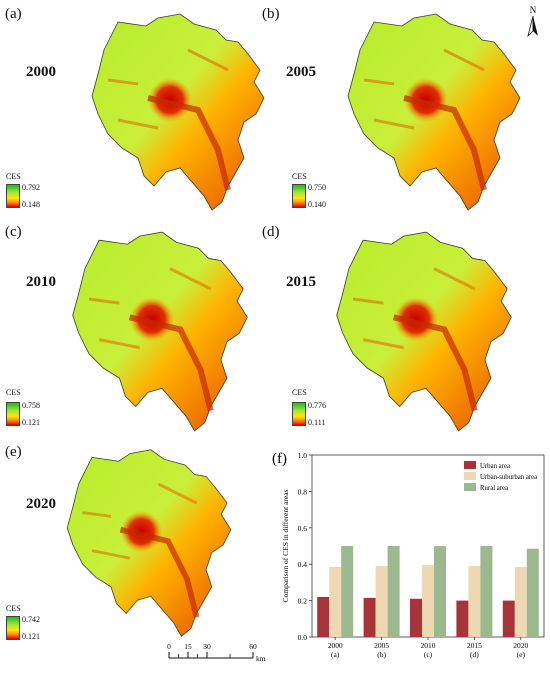  Describe the element at coordinates (474, 654) in the screenshot. I see `x-tick-sublabel: (d)` at that location.